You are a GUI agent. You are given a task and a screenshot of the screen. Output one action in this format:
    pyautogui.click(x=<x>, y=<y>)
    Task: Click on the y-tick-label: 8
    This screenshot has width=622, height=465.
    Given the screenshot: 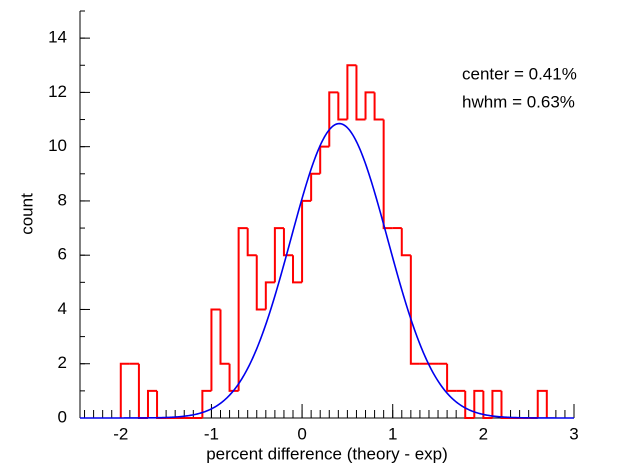 What is the action you would take?
    pyautogui.click(x=62, y=199)
    